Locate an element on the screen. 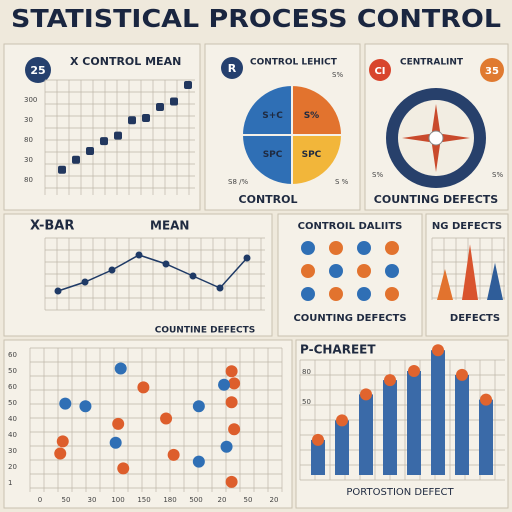 The height and width of the screenshot is (512, 512). y-tick-label: 60 is located at coordinates (12, 387).